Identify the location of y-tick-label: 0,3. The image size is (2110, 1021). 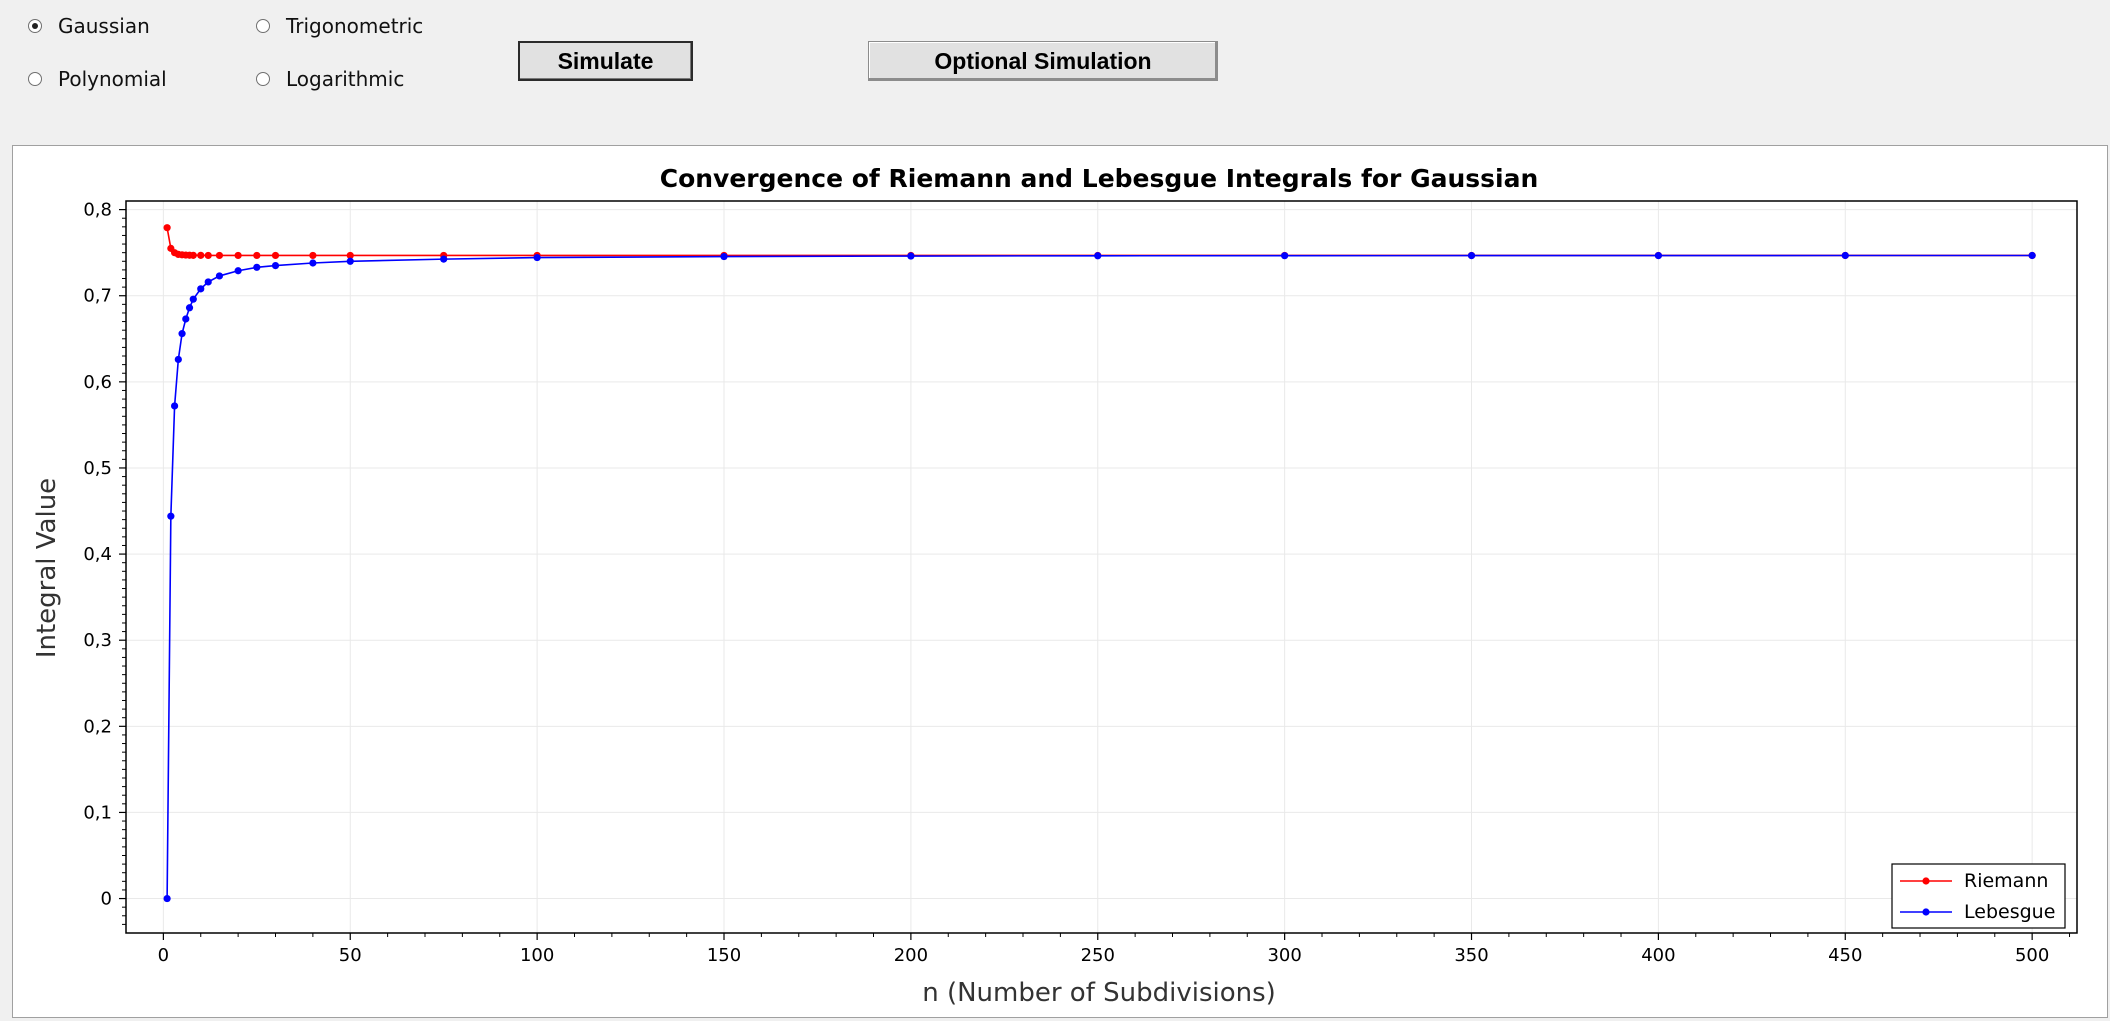
(97, 640).